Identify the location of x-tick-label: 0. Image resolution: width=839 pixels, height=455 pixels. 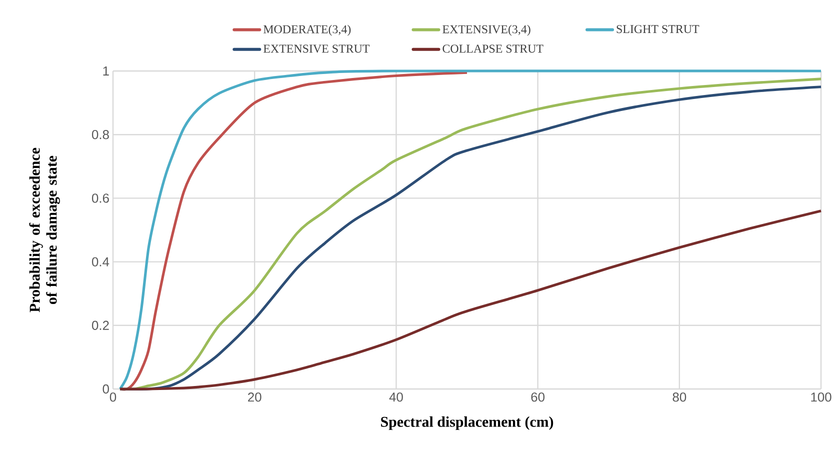
(113, 397).